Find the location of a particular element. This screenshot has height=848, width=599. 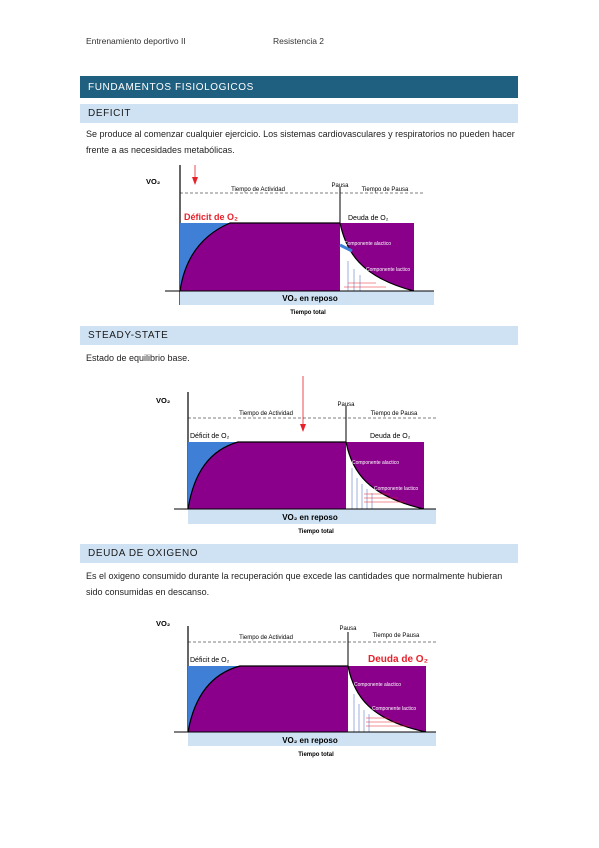

running-header-left: Entrenamiento deportivo II is located at coordinates (136, 41).